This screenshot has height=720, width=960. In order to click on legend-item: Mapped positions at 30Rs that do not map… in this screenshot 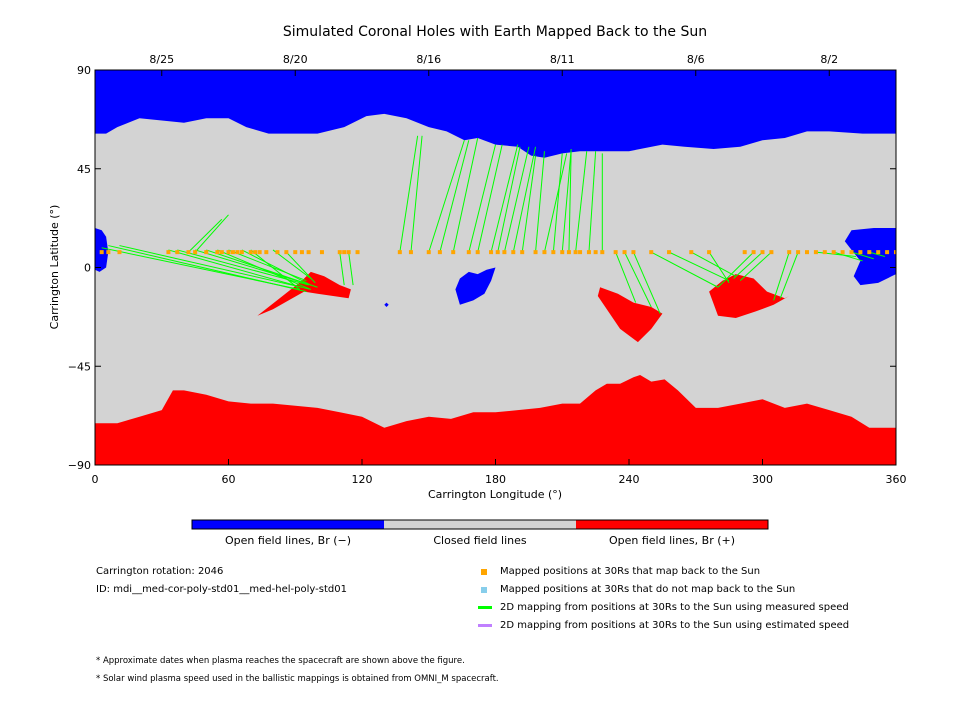, I will do `click(636, 589)`.